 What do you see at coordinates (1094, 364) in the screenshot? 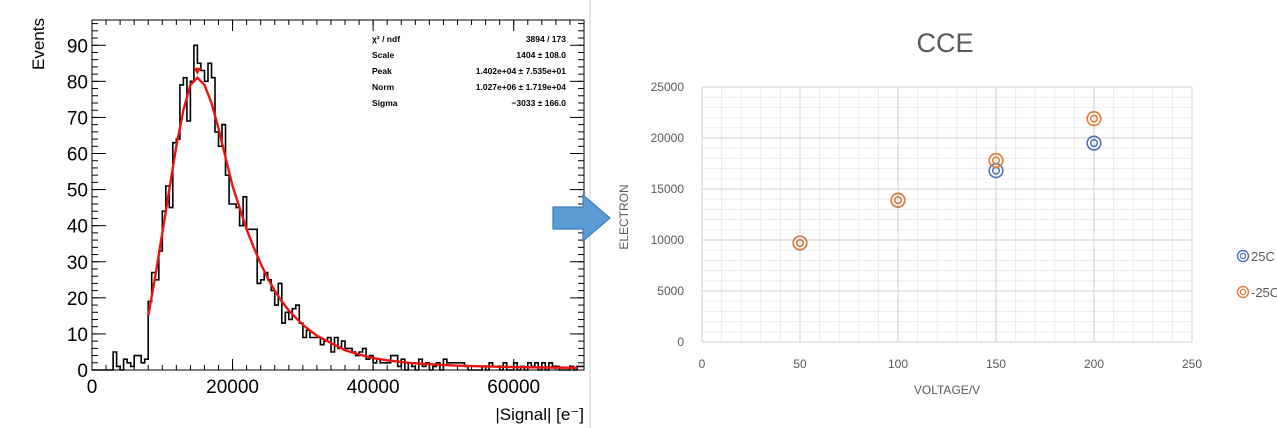
I see `x-tick-label: 200` at bounding box center [1094, 364].